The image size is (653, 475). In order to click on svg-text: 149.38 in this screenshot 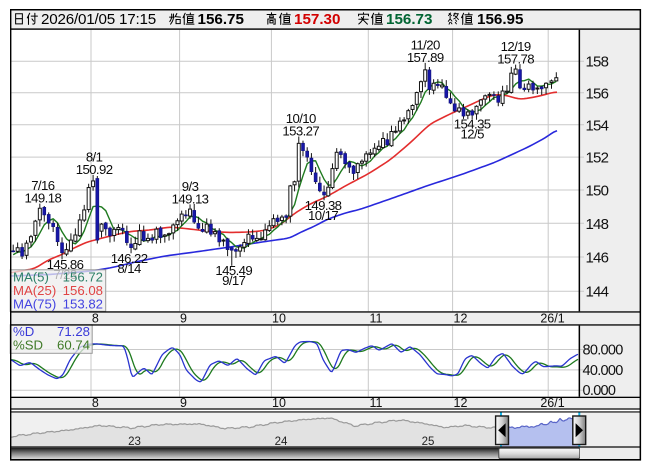, I will do `click(323, 205)`.